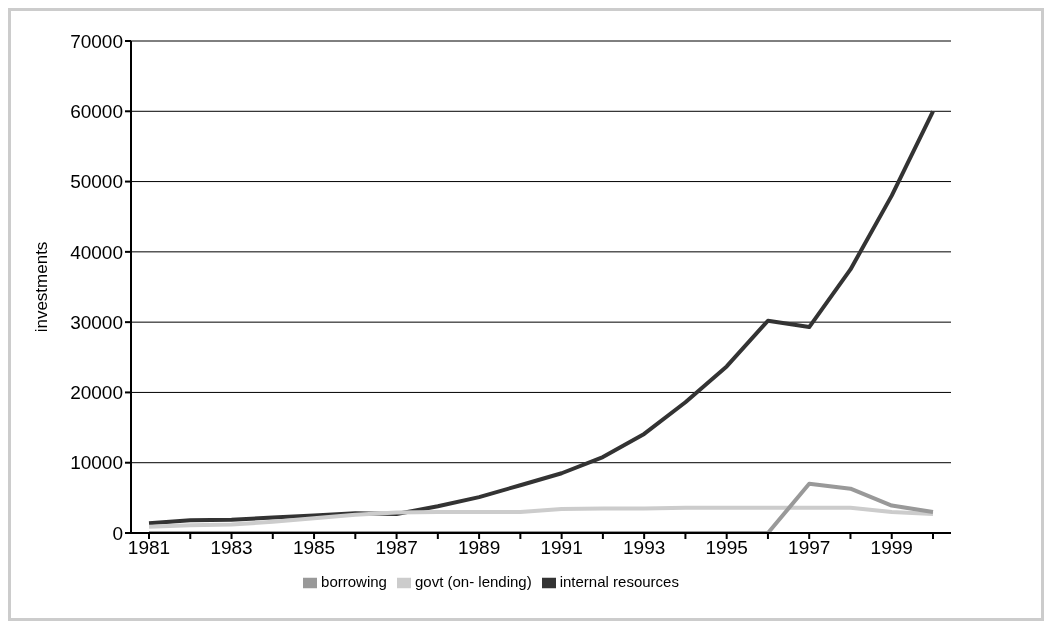  I want to click on y-tick-label: 20000, so click(96, 393).